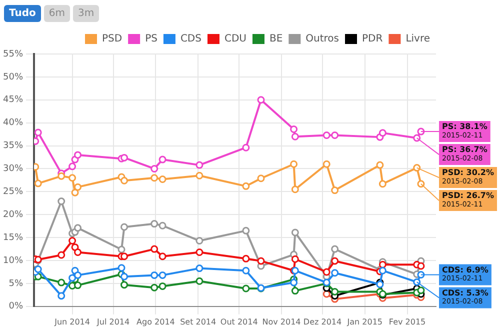 The width and height of the screenshot is (500, 330). I want to click on x-tick-label: Ago 2014, so click(155, 321).